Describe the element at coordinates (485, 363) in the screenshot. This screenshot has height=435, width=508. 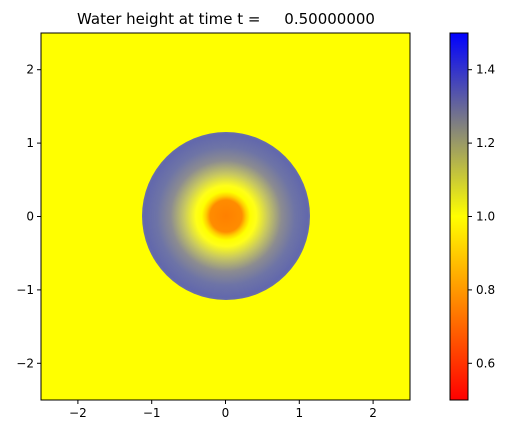
I see `colorbar-tick-label: 0.6` at that location.